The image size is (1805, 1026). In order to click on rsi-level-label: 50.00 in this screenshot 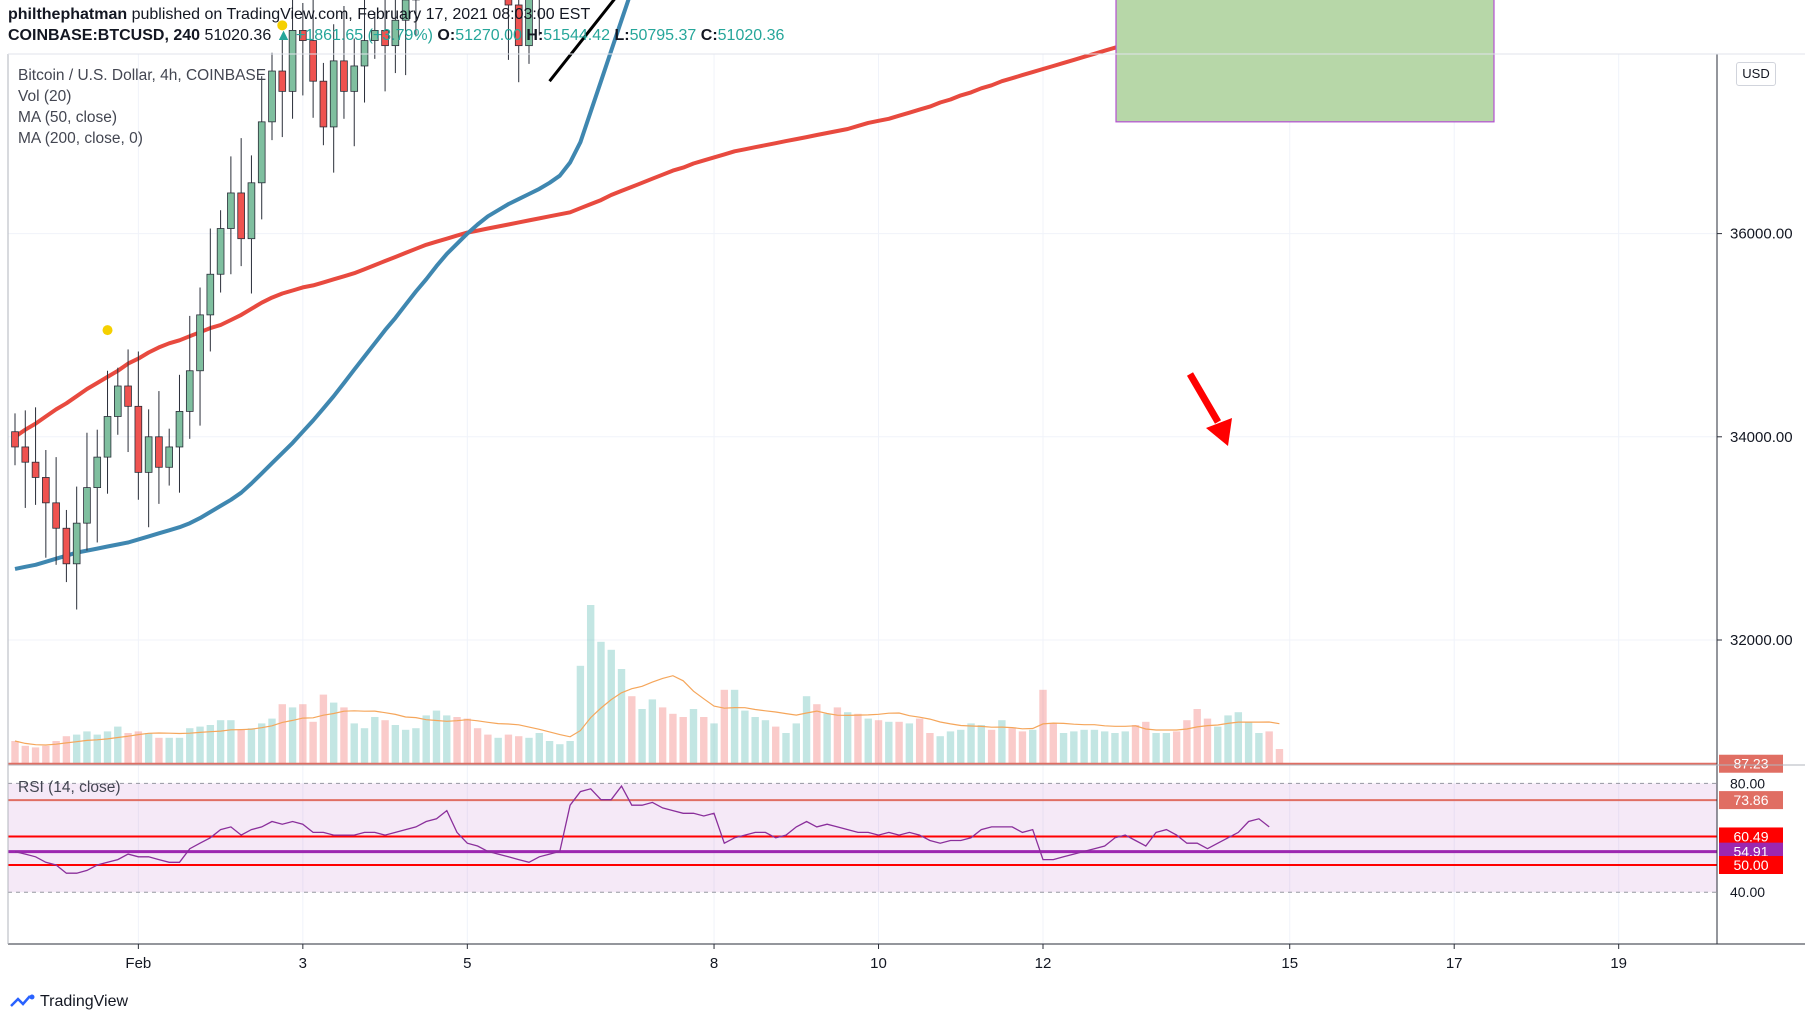, I will do `click(1750, 865)`.